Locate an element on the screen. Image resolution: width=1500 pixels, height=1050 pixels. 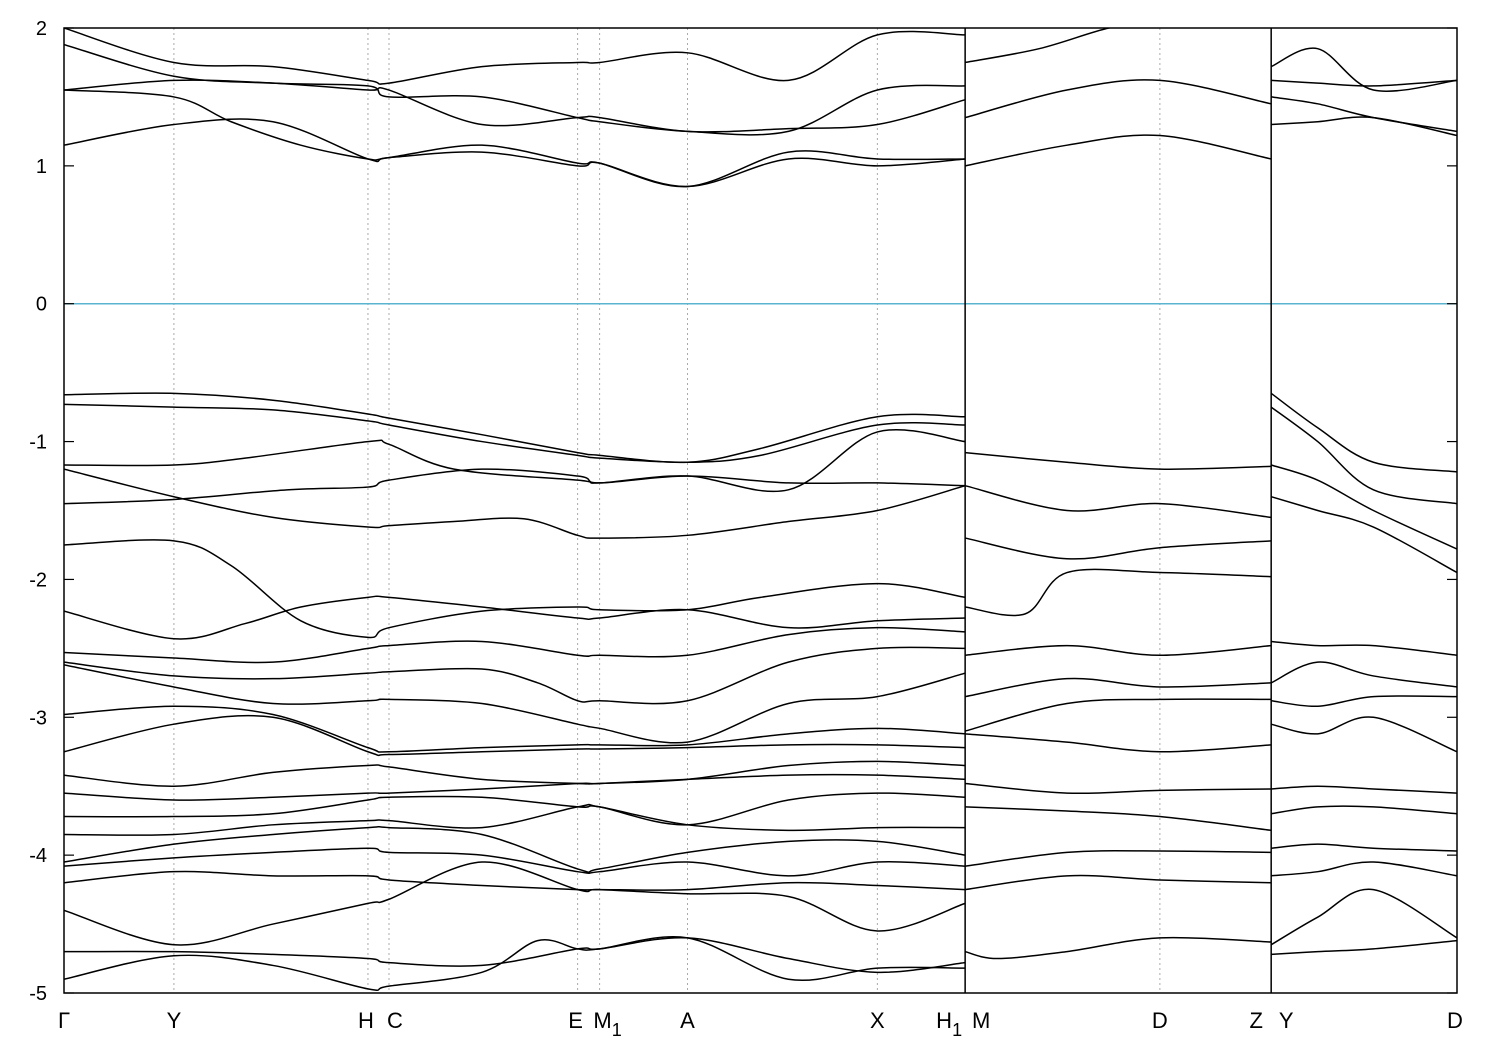
x-tick-label: M is located at coordinates (981, 1020).